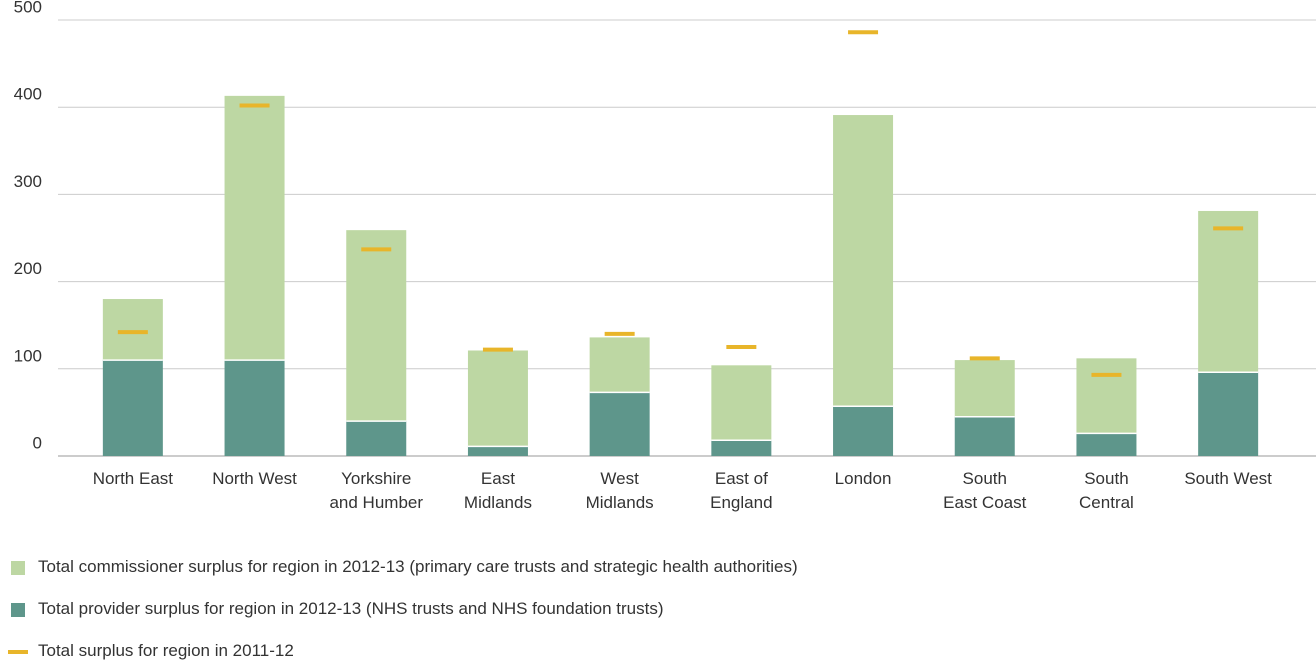 The height and width of the screenshot is (666, 1316). I want to click on x-tick-label: North West, so click(254, 478).